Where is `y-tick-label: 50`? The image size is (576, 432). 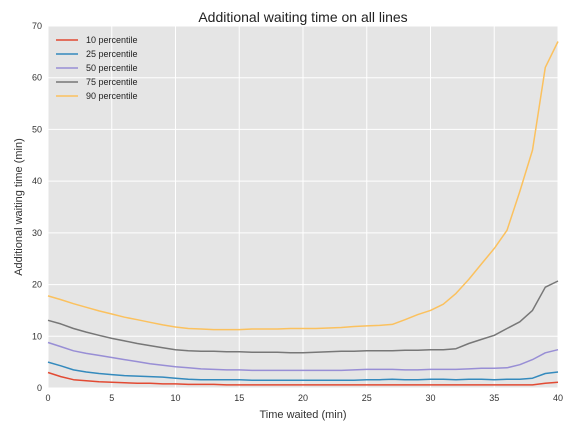 y-tick-label: 50 is located at coordinates (37, 129).